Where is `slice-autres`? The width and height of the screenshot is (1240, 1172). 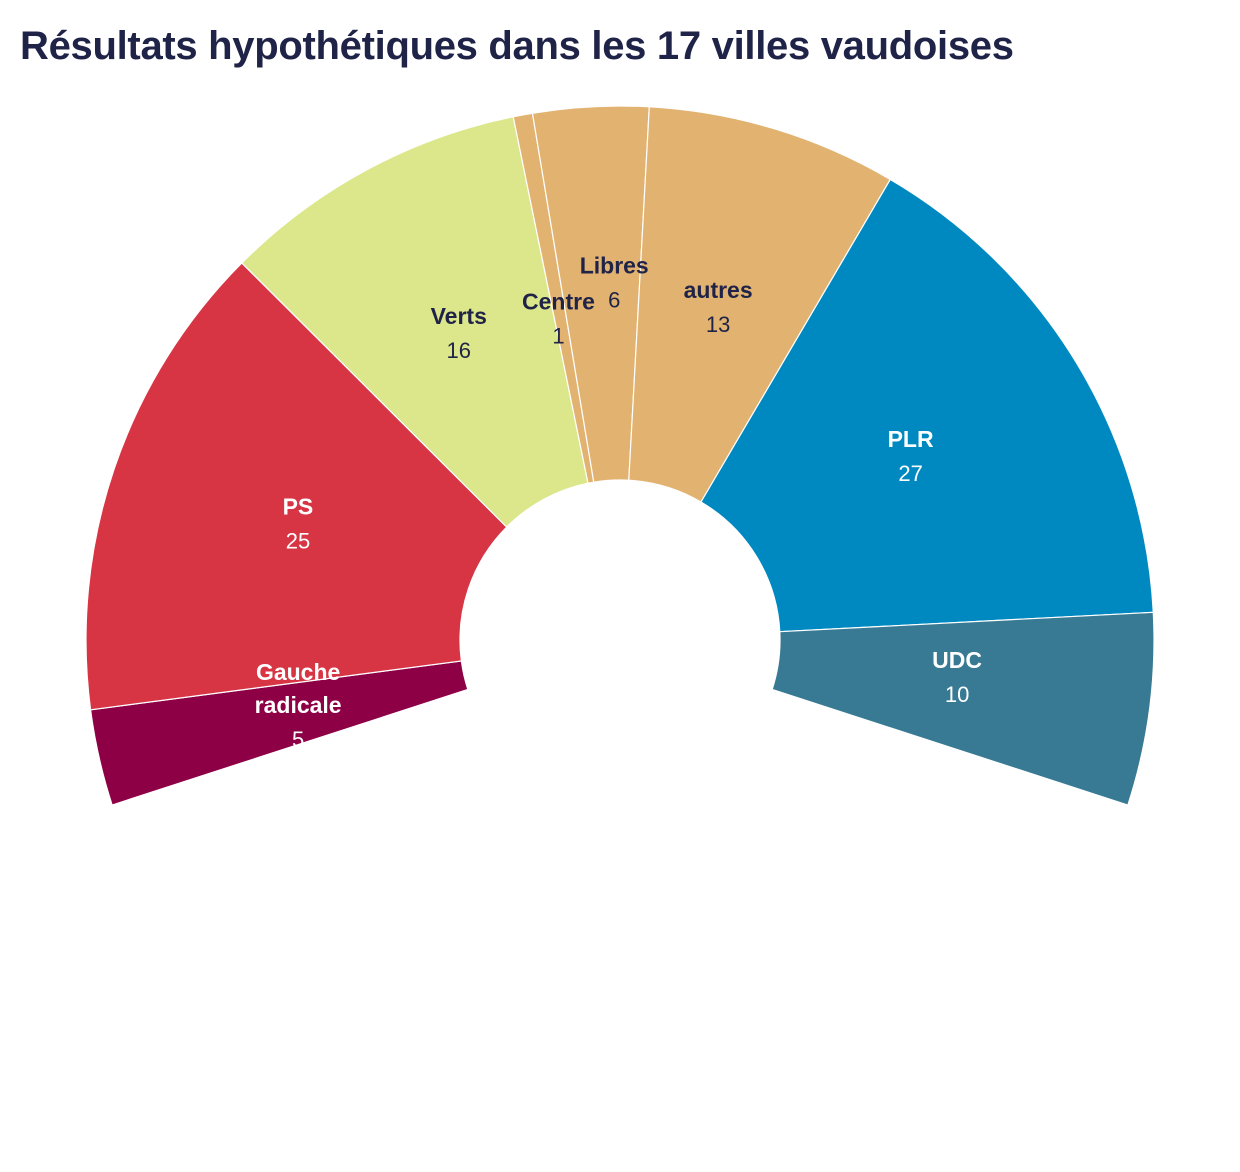
slice-autres is located at coordinates (760, 304).